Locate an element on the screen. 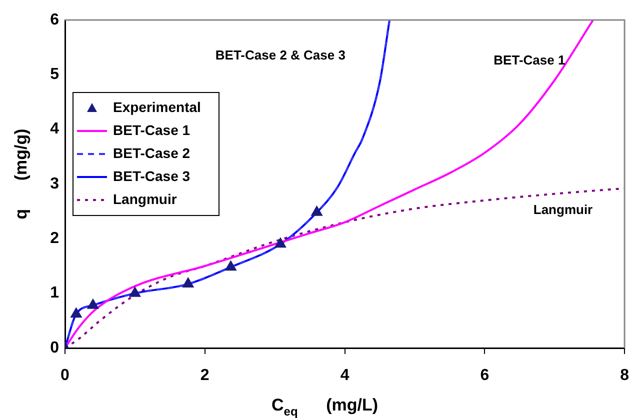 The image size is (641, 418). y-tick-label: 3 is located at coordinates (55, 183).